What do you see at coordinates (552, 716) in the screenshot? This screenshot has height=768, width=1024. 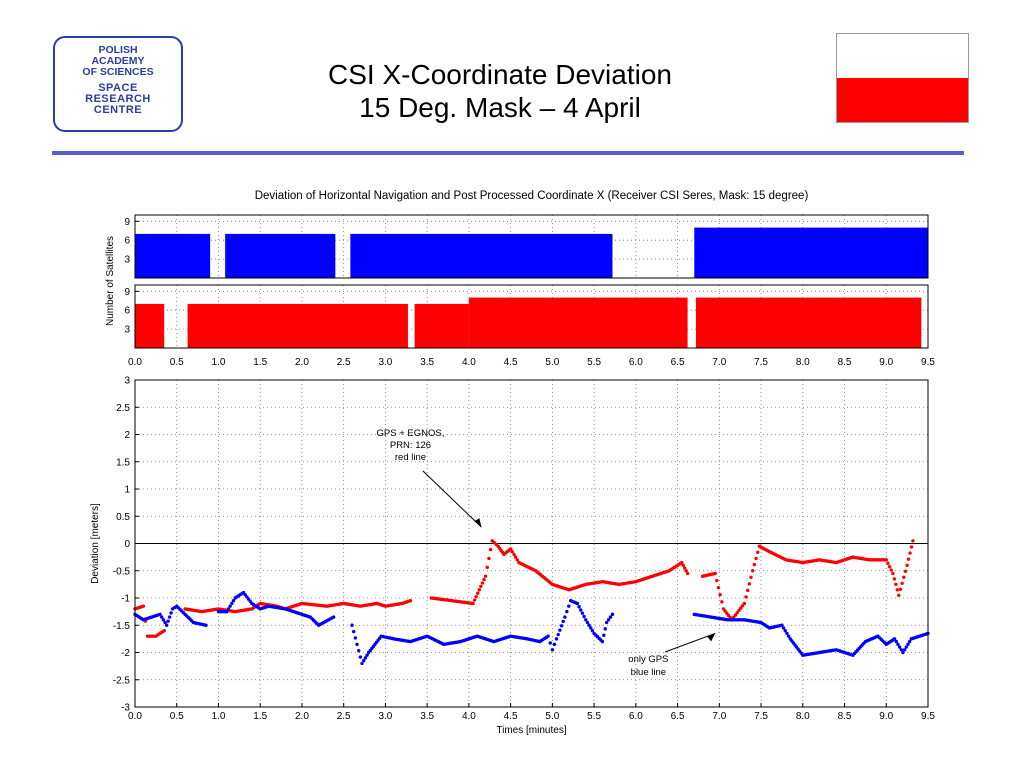 I see `x-tick-label: 5.0` at bounding box center [552, 716].